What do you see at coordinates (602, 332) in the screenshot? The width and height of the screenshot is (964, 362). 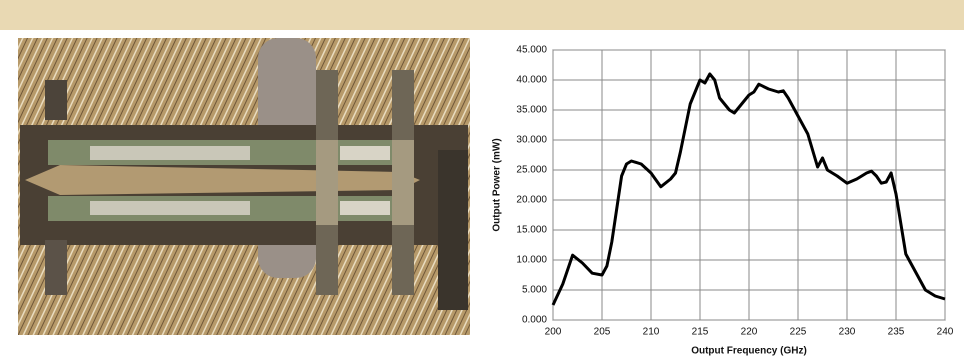 I see `x-tick-label: 205` at bounding box center [602, 332].